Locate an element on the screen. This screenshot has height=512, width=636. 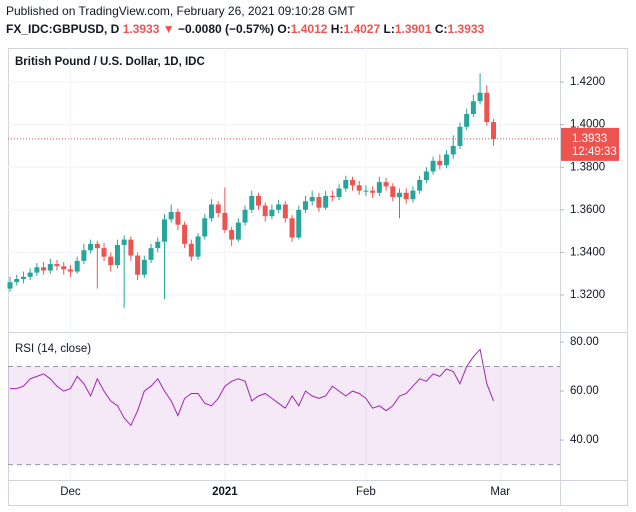
x-tick-label: Dec is located at coordinates (70, 492).